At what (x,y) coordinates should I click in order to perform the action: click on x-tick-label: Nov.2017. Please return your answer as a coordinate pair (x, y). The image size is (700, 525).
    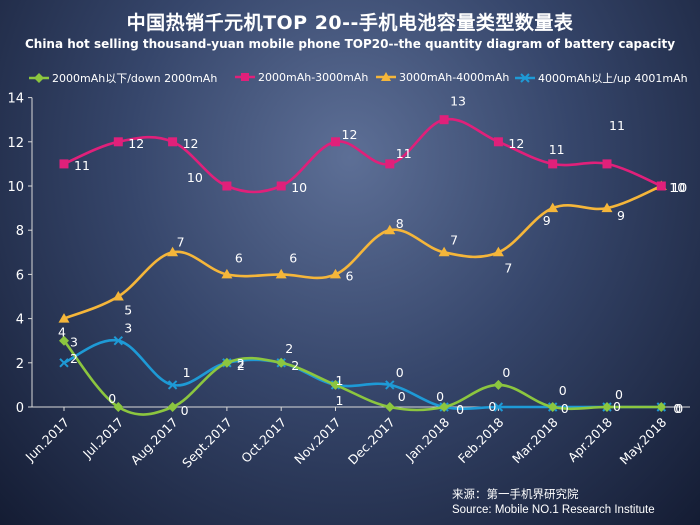
    Looking at the image, I should click on (317, 441).